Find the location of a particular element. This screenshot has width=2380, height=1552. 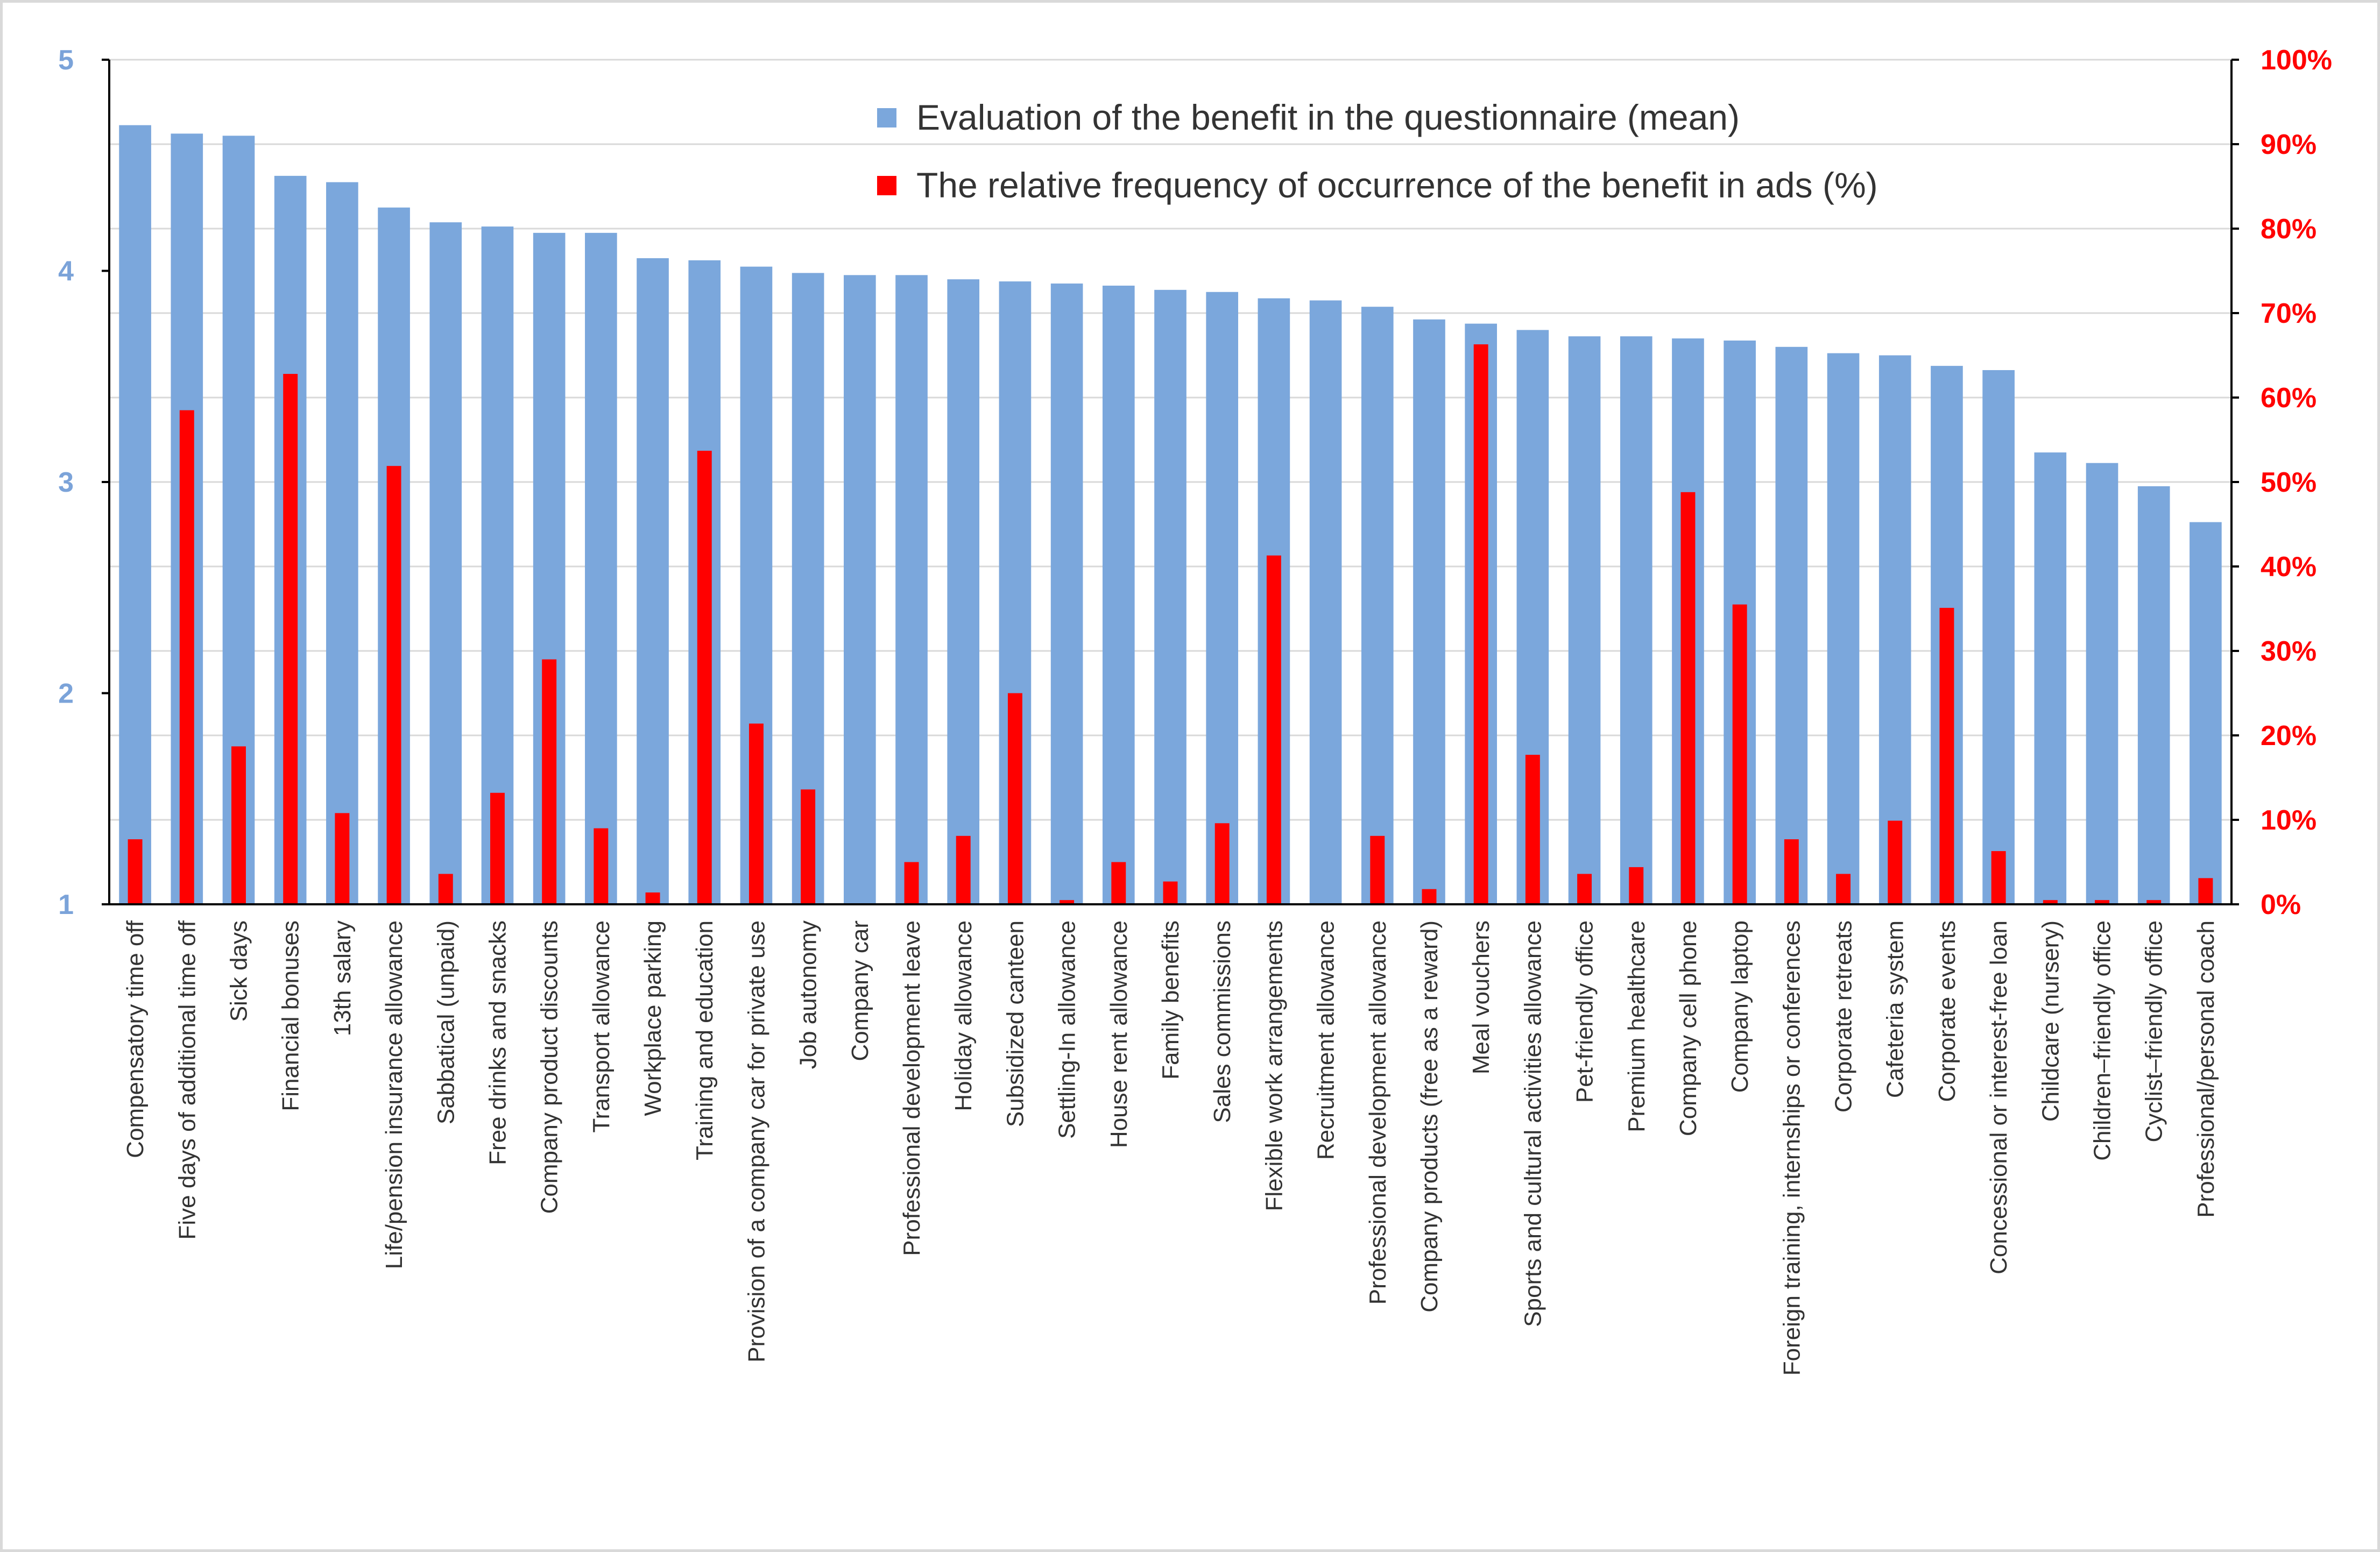

y-tick-label-left: 2 is located at coordinates (66, 694).